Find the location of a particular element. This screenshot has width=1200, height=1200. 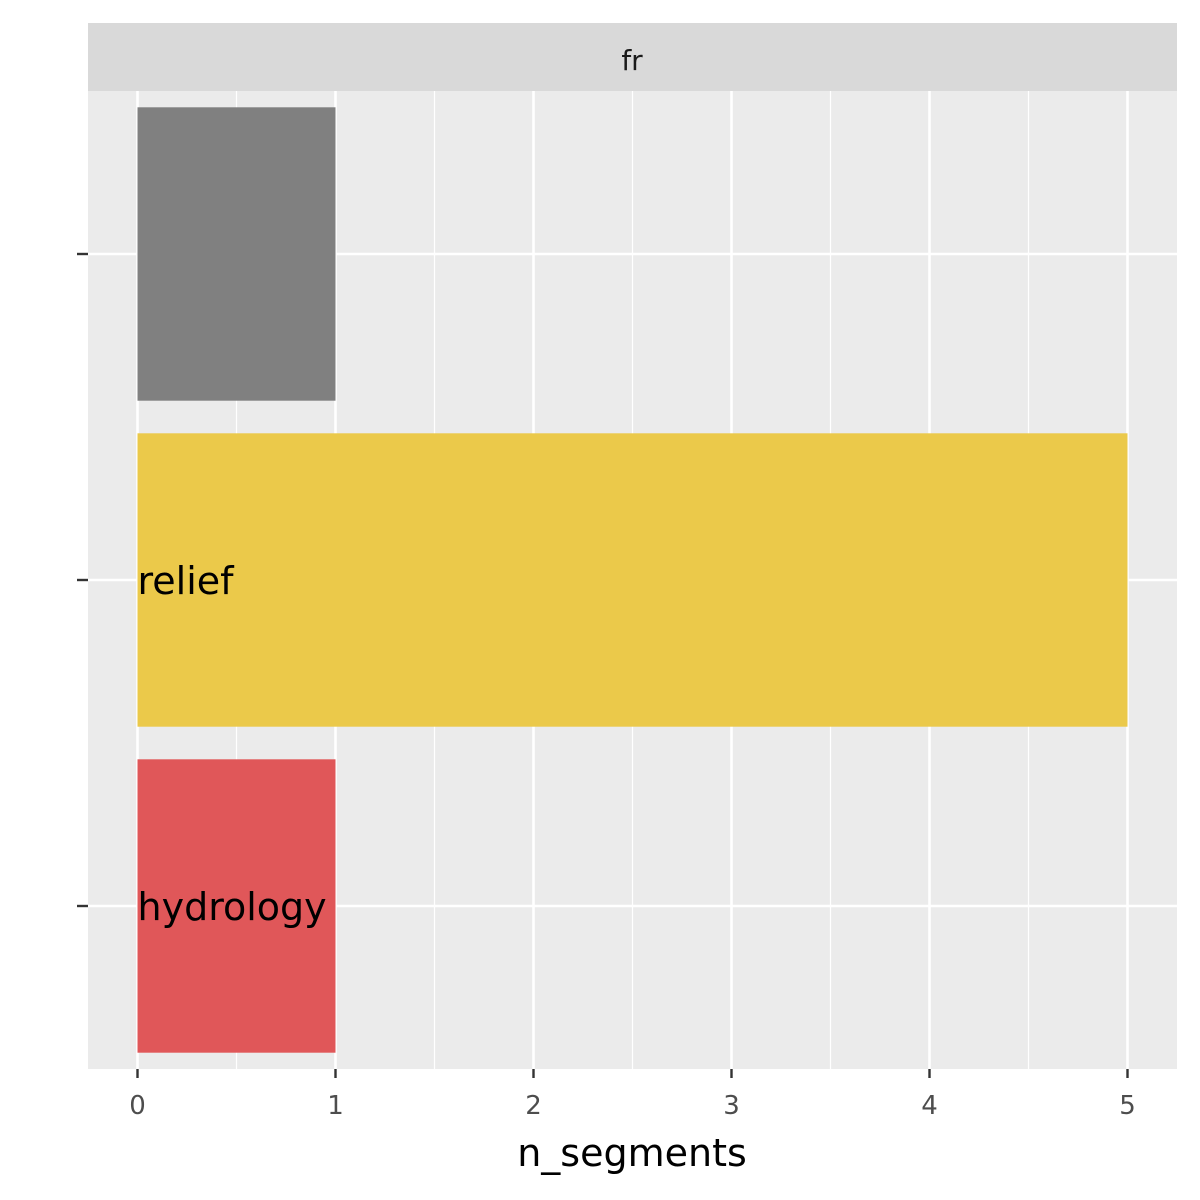

x-axis-title: n_segments is located at coordinates (632, 1153).